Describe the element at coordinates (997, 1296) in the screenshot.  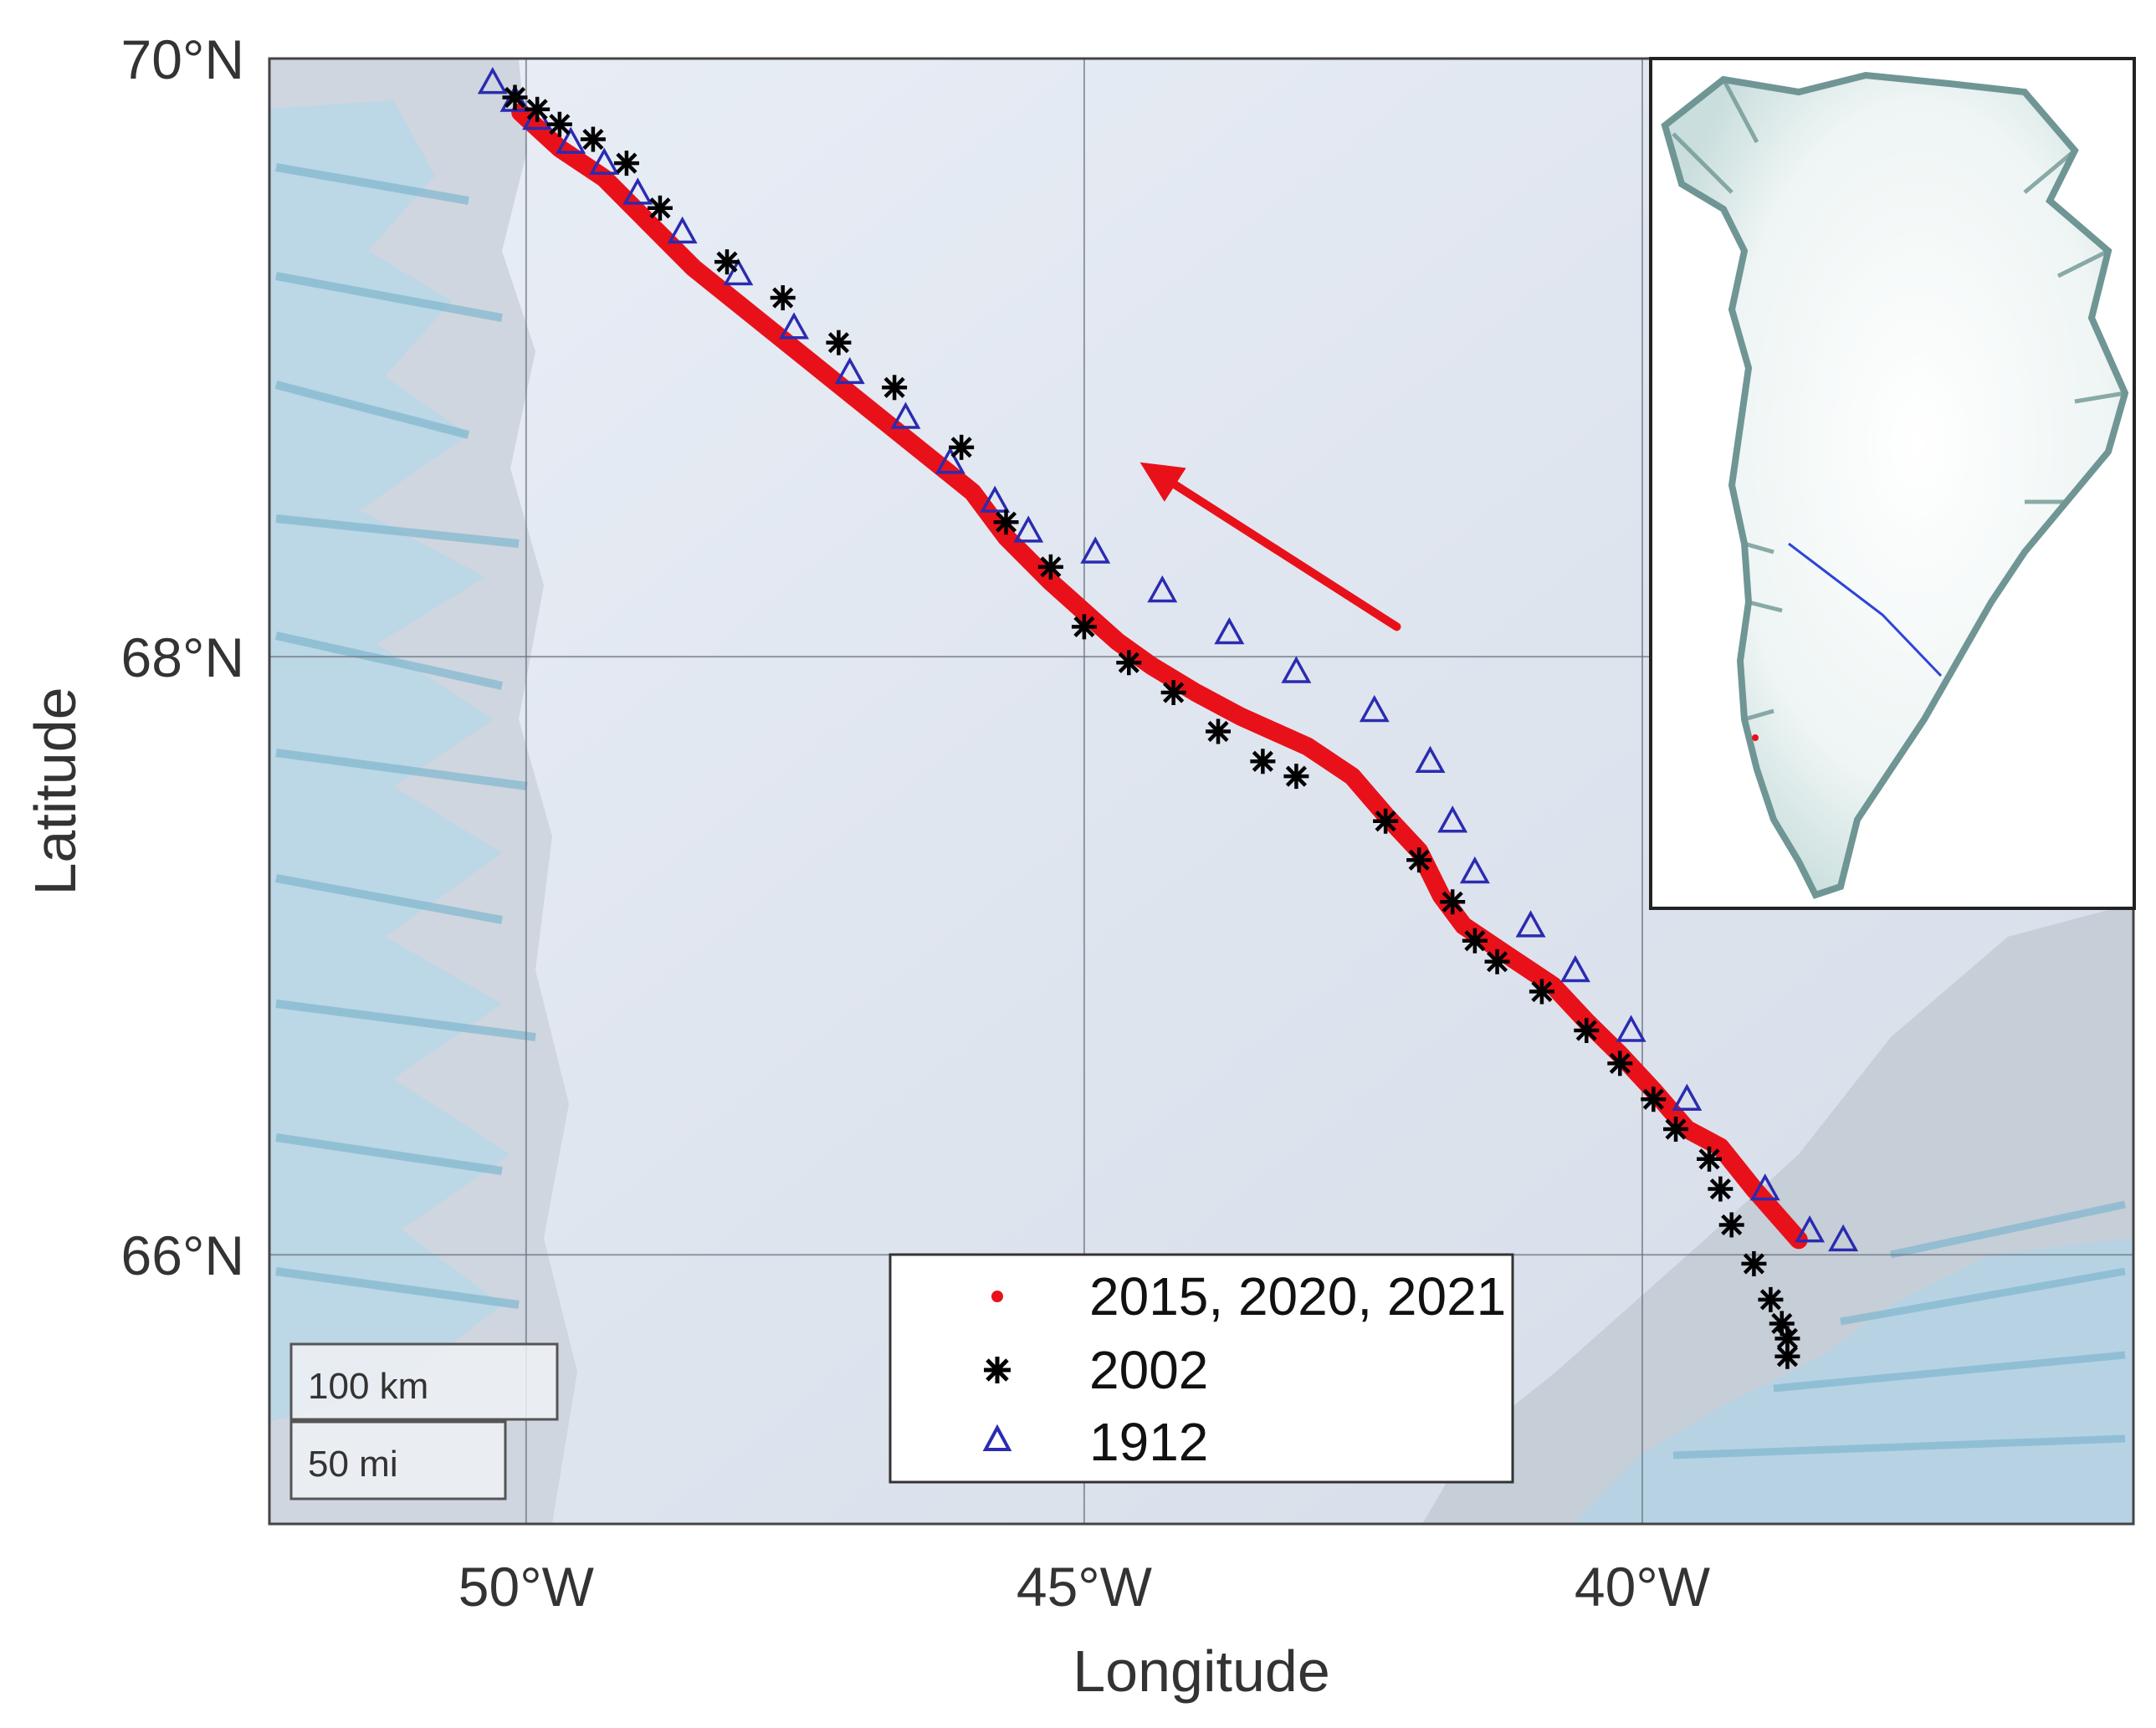
I see `legend-marker-red-dot` at that location.